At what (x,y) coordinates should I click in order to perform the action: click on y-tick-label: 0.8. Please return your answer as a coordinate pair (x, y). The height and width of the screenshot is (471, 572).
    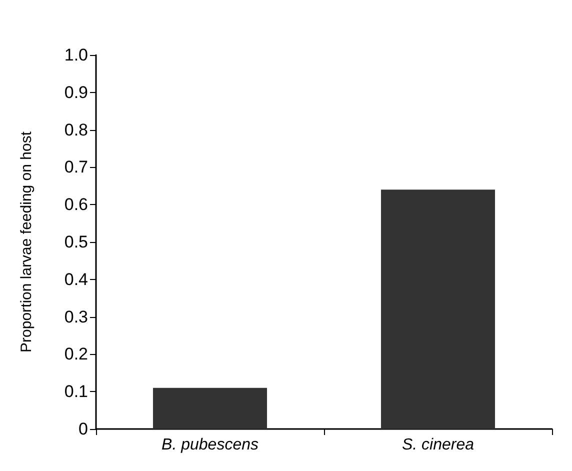
    Looking at the image, I should click on (76, 130).